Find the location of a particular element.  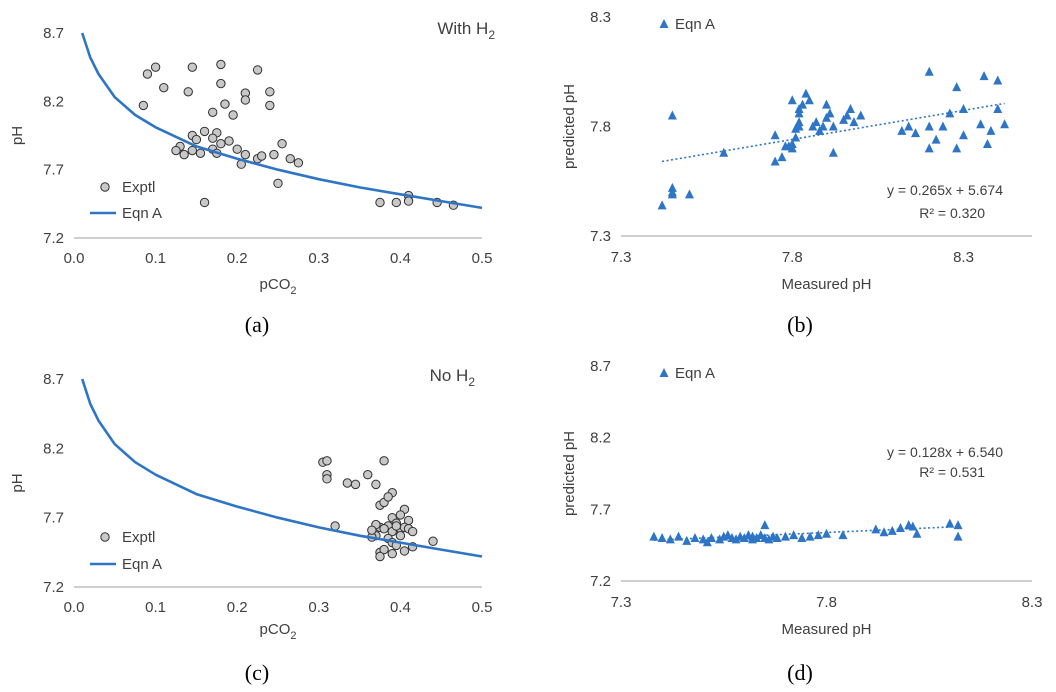

r-squared: R² = 0.320 is located at coordinates (952, 213).